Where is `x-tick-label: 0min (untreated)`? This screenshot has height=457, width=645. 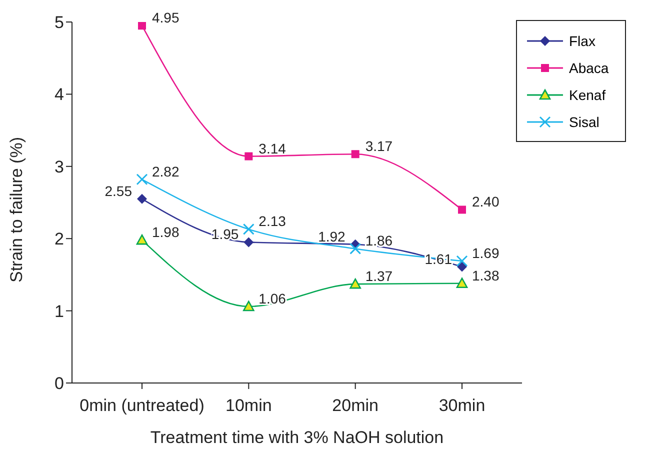 x-tick-label: 0min (untreated) is located at coordinates (142, 406).